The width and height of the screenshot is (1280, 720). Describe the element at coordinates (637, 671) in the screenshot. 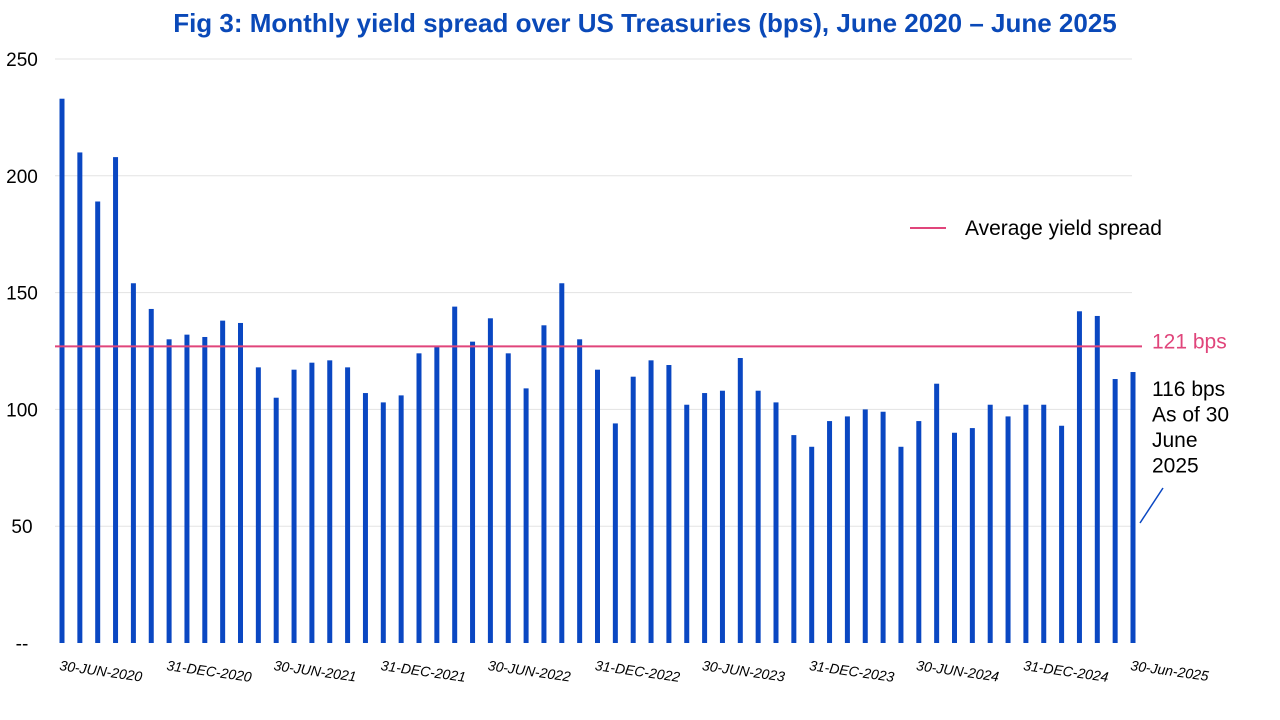

I see `x-tick-label: 31-DEC-2022` at that location.